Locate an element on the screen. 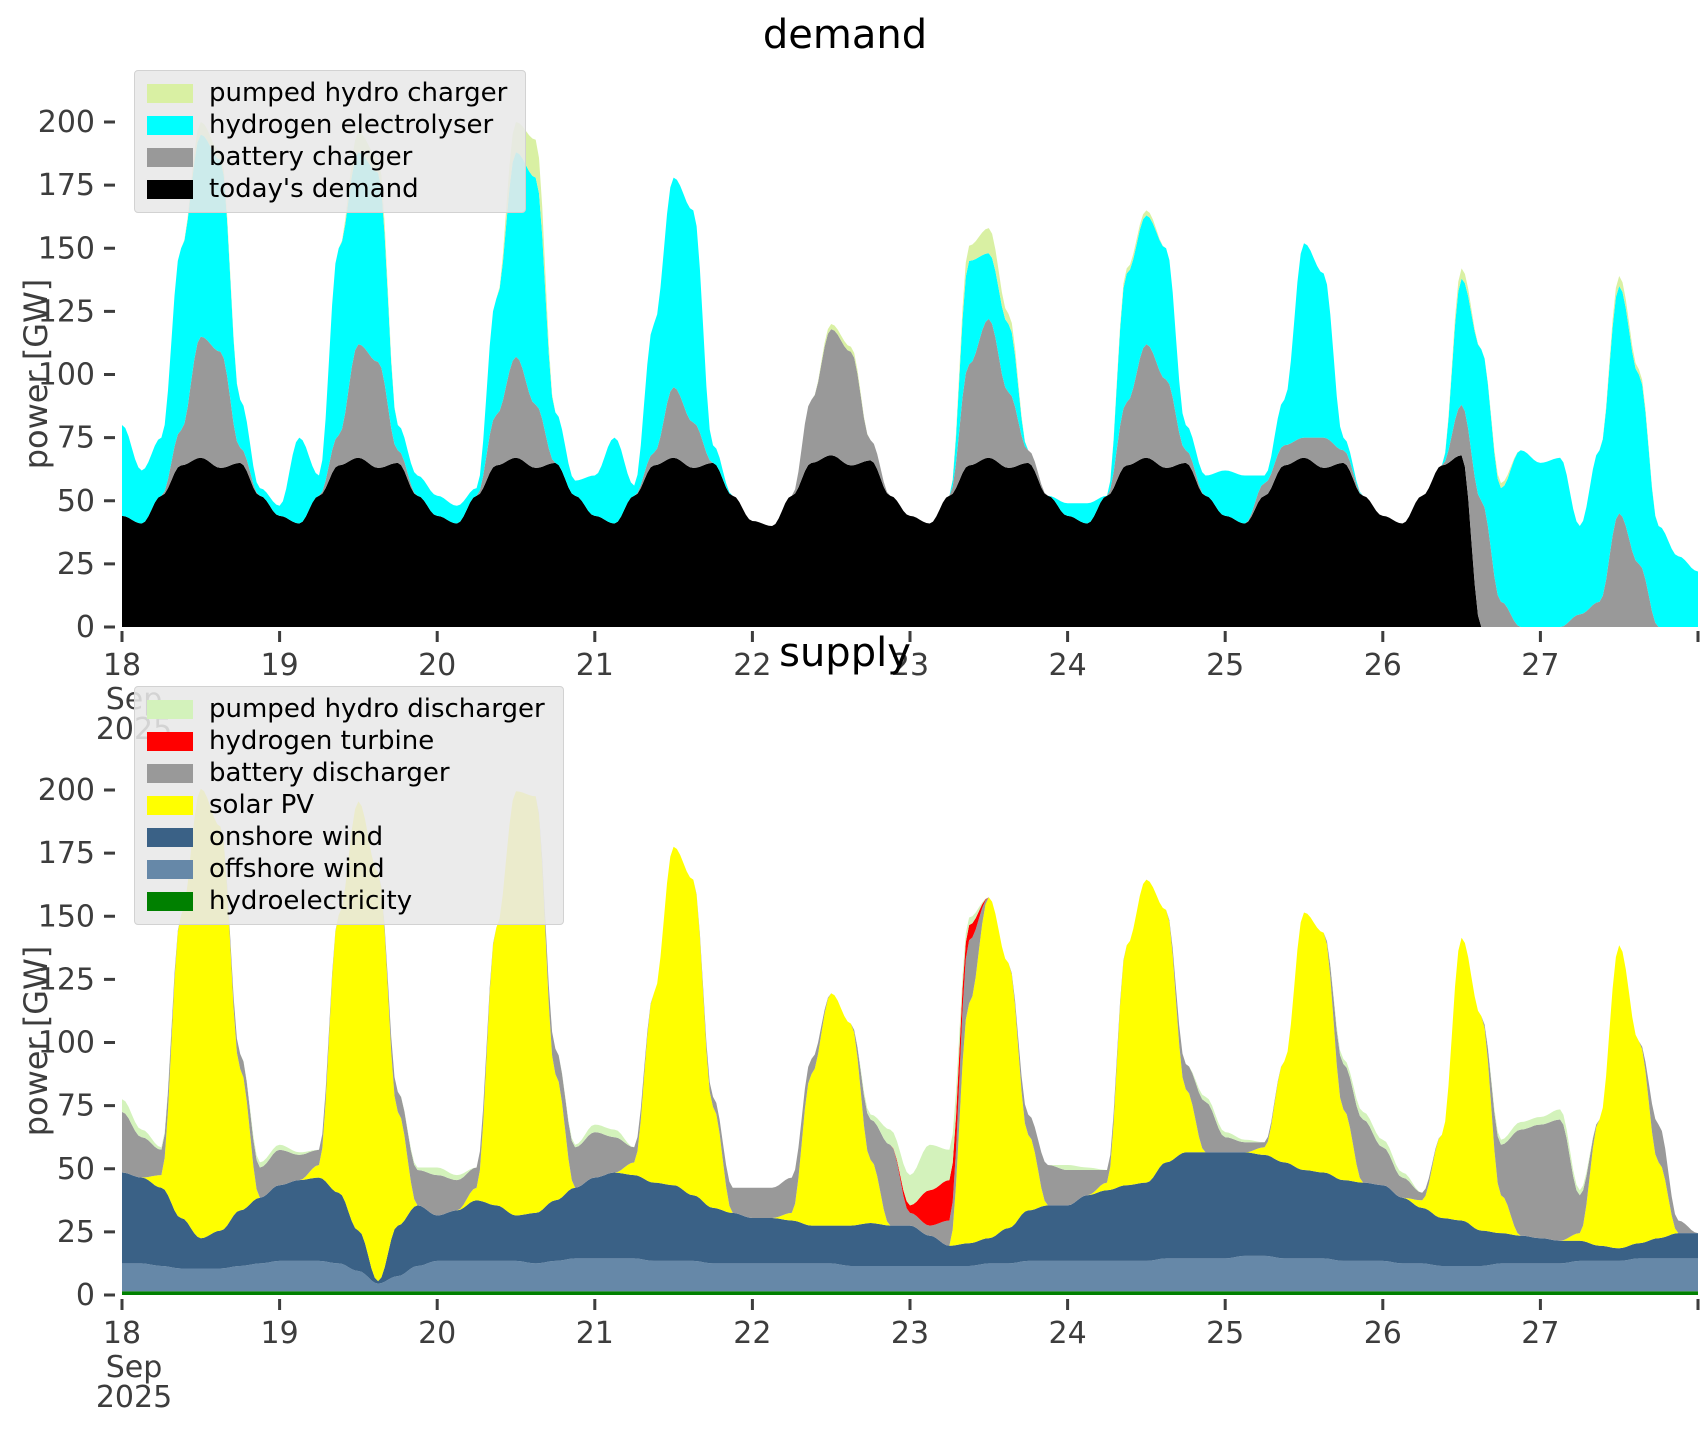 The width and height of the screenshot is (1706, 1431). supply-chart-title: supply is located at coordinates (845, 653).